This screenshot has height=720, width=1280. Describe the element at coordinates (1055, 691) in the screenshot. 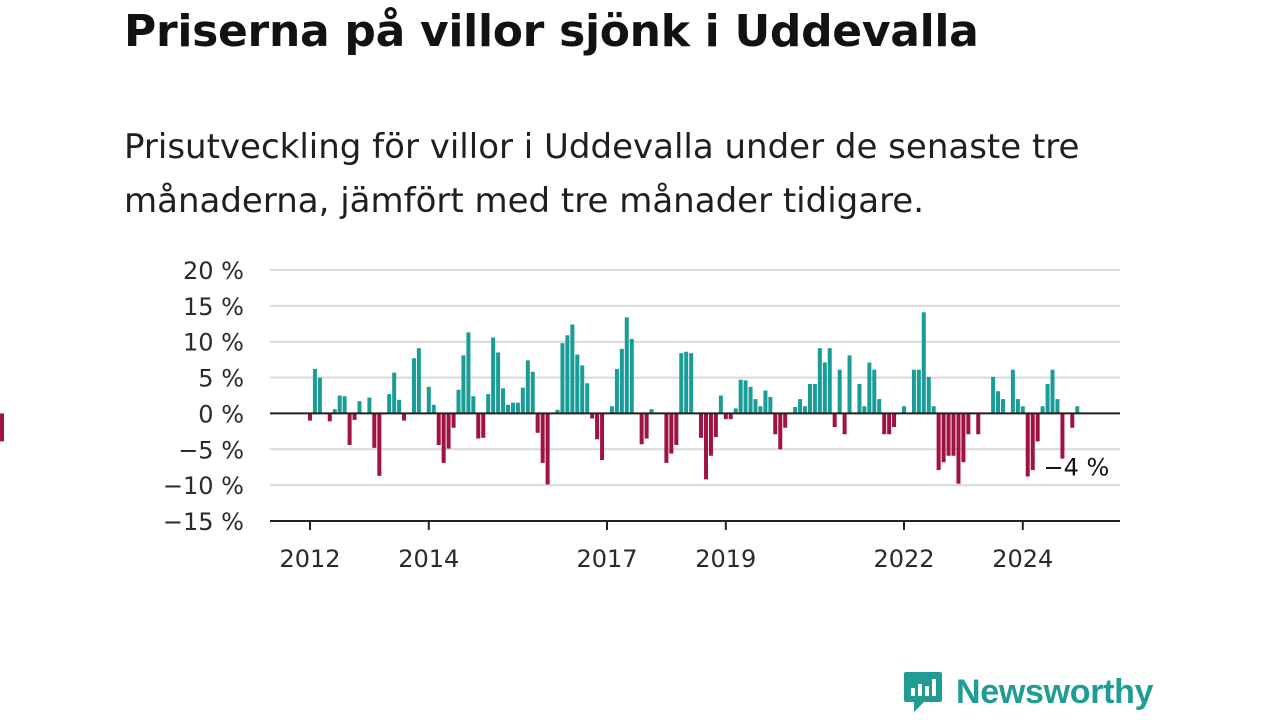

I see `brand-name: Newsworthy` at that location.